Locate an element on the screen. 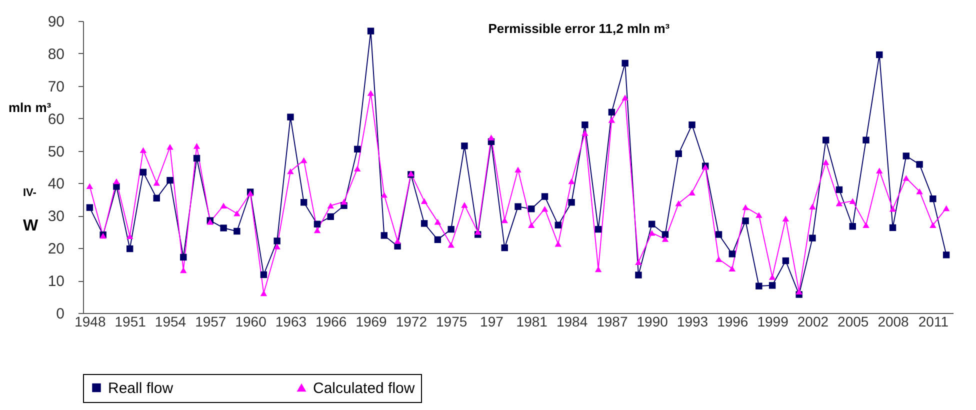 The image size is (976, 410). x-tick-label: 1963 is located at coordinates (291, 322).